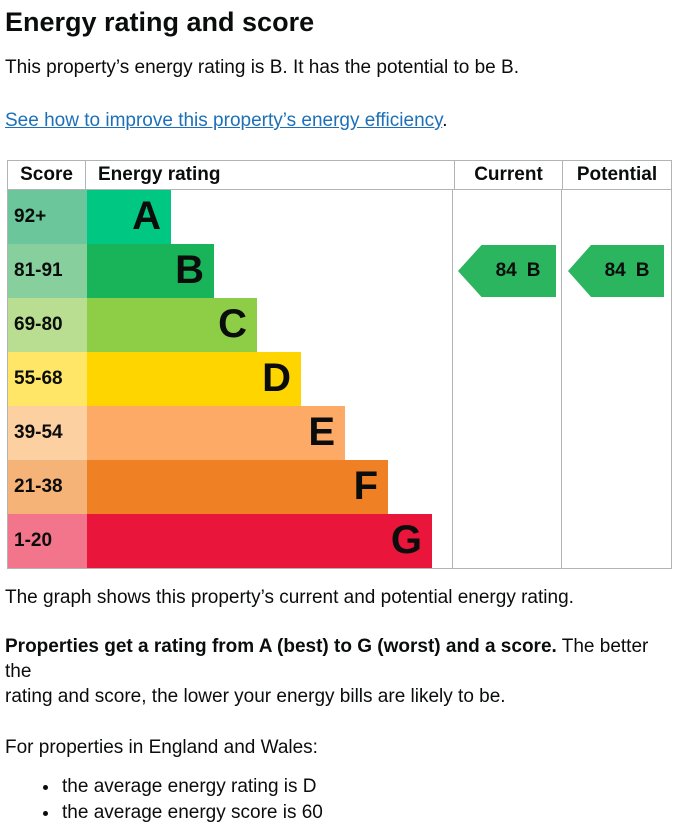 The width and height of the screenshot is (681, 826). Describe the element at coordinates (47, 325) in the screenshot. I see `band-score-cell: 69-80` at that location.